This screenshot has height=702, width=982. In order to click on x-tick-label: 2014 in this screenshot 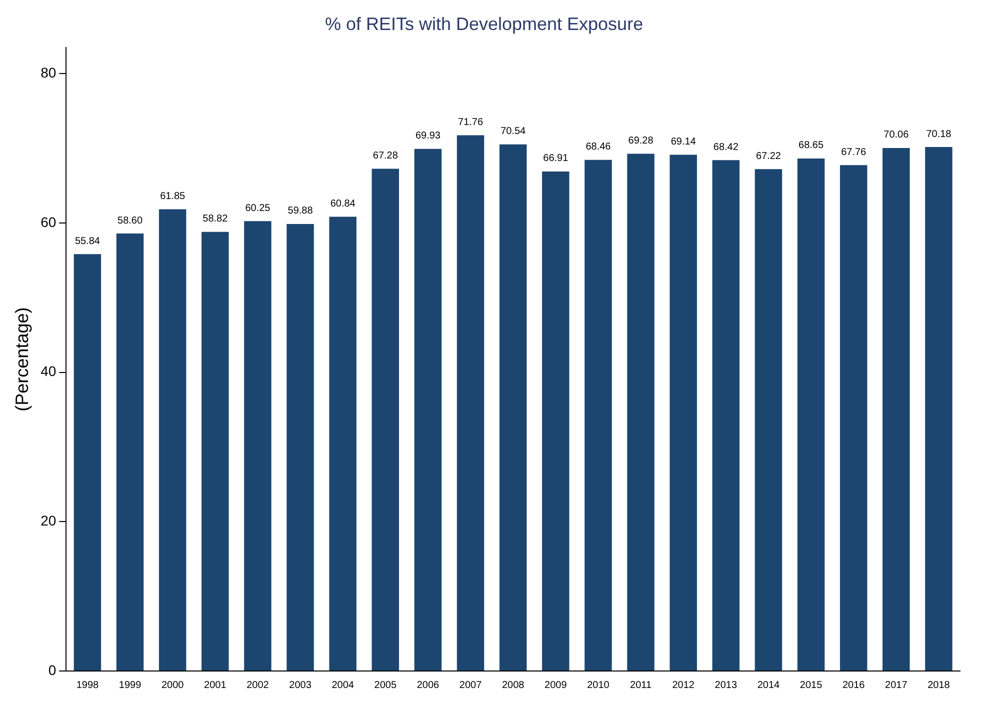, I will do `click(768, 685)`.